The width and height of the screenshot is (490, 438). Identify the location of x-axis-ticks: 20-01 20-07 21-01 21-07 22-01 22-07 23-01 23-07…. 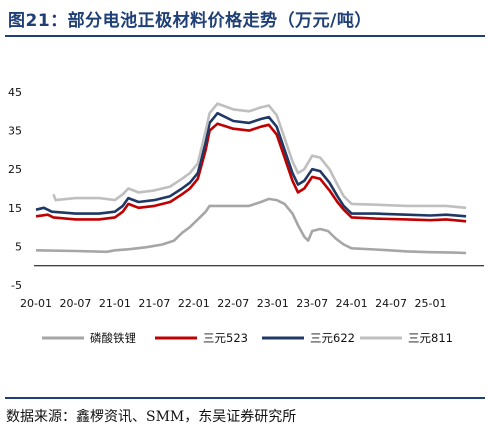
(233, 303).